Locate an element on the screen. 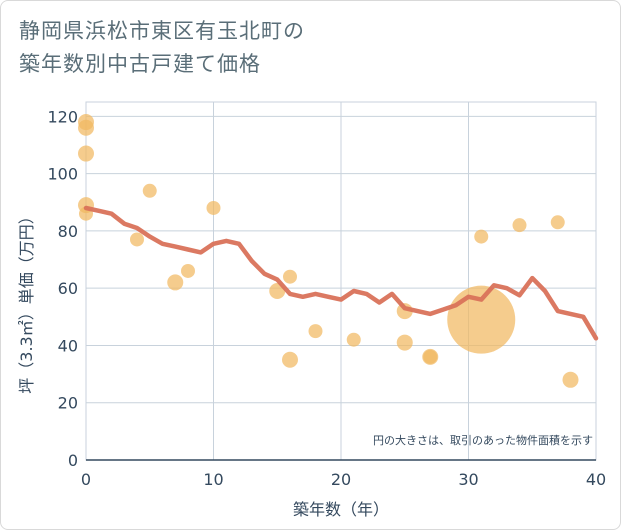 This screenshot has height=530, width=621. bubble-size-note: 円の大きさは、取引のあった物件面積を示す is located at coordinates (483, 440).